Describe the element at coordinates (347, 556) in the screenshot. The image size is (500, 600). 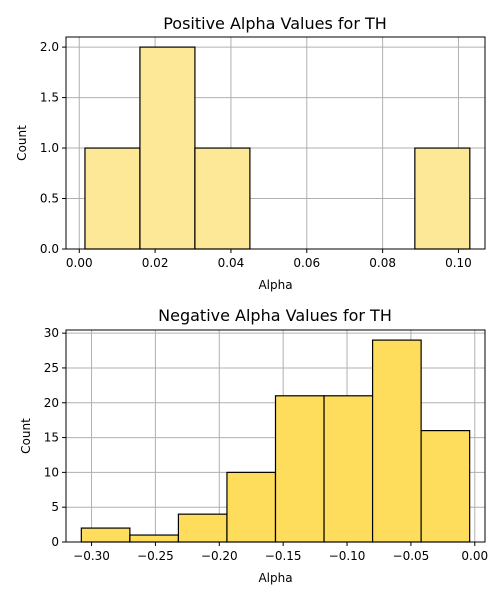
I see `x-tick-label: −0.10` at that location.